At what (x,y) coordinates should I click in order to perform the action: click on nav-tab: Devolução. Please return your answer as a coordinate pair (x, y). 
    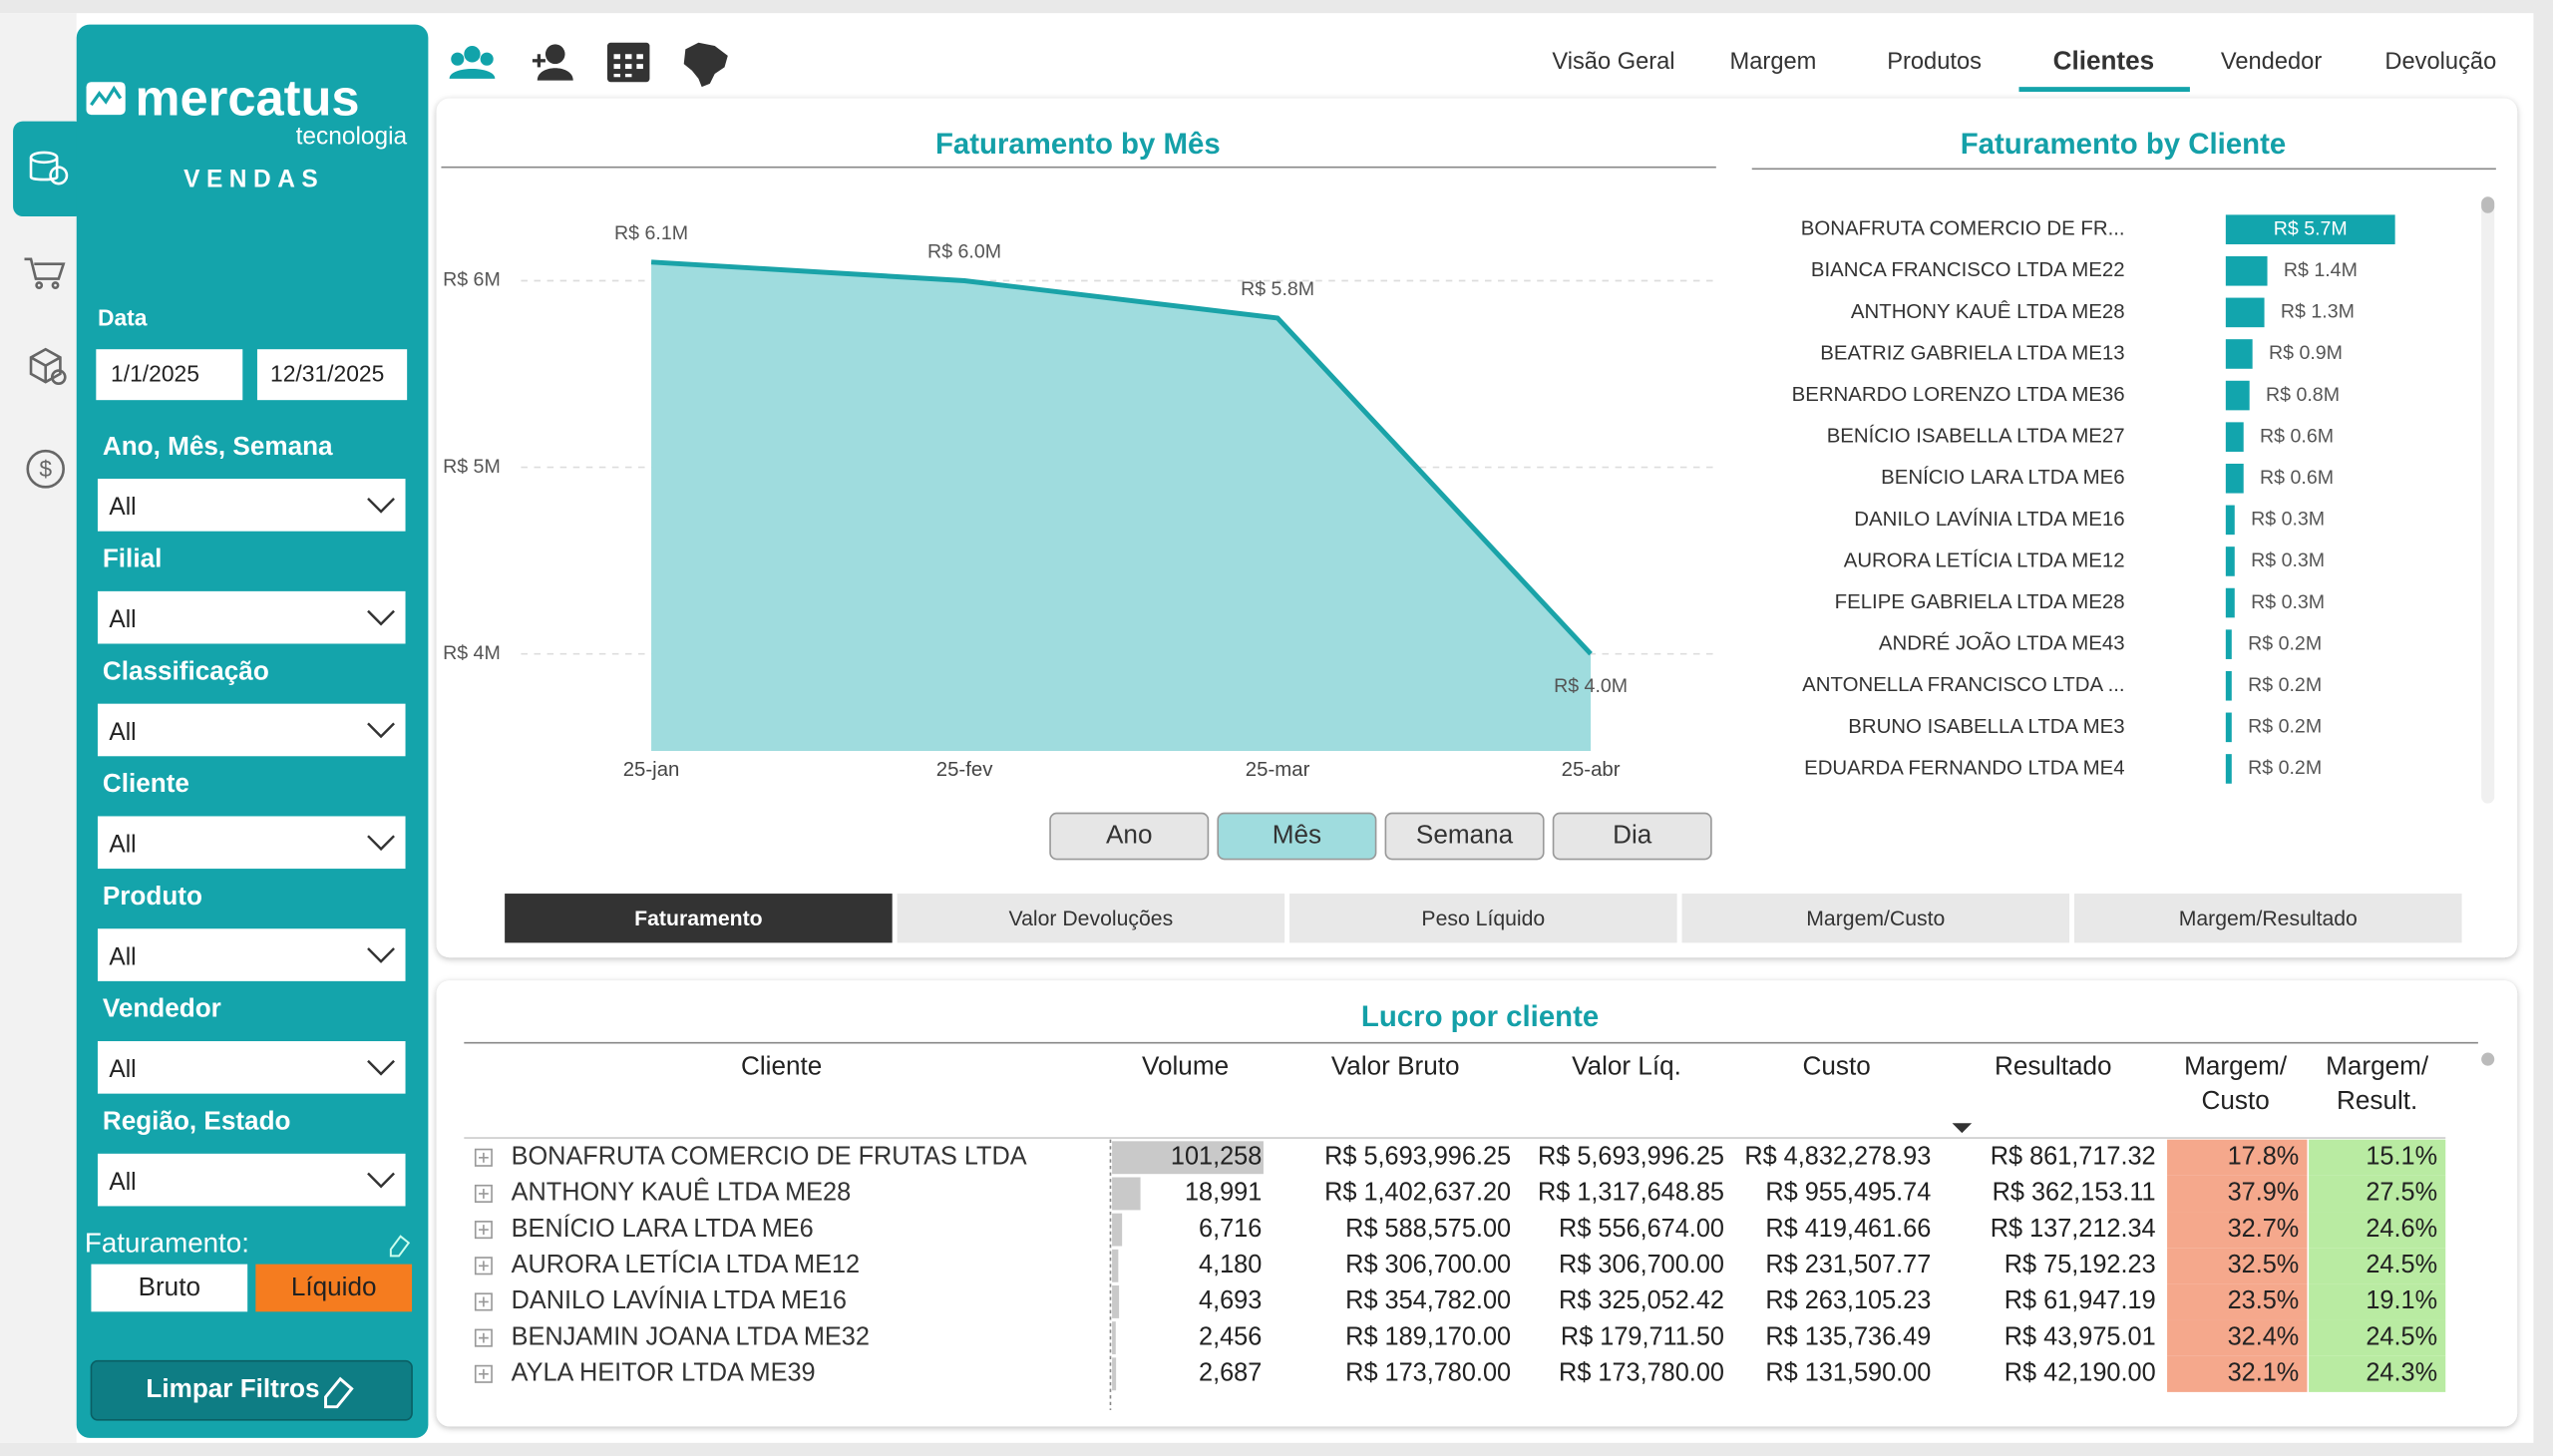
    Looking at the image, I should click on (2440, 61).